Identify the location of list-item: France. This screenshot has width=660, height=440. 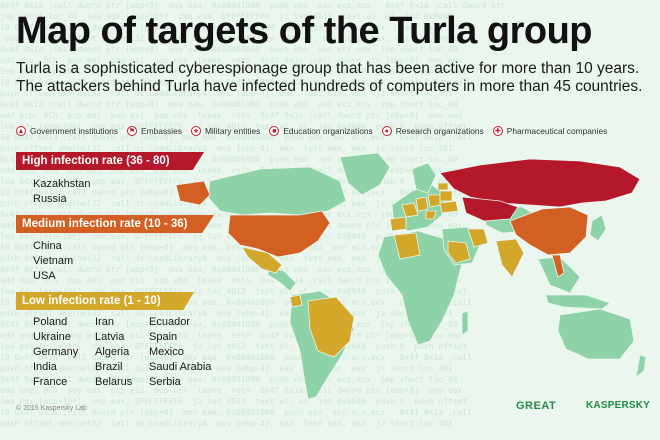
(50, 382).